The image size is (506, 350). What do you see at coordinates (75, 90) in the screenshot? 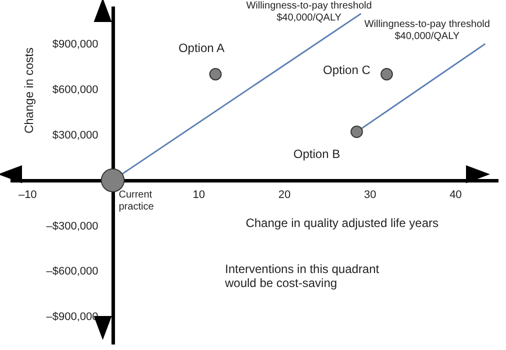
I see `y-tick-label: $600,000` at bounding box center [75, 90].